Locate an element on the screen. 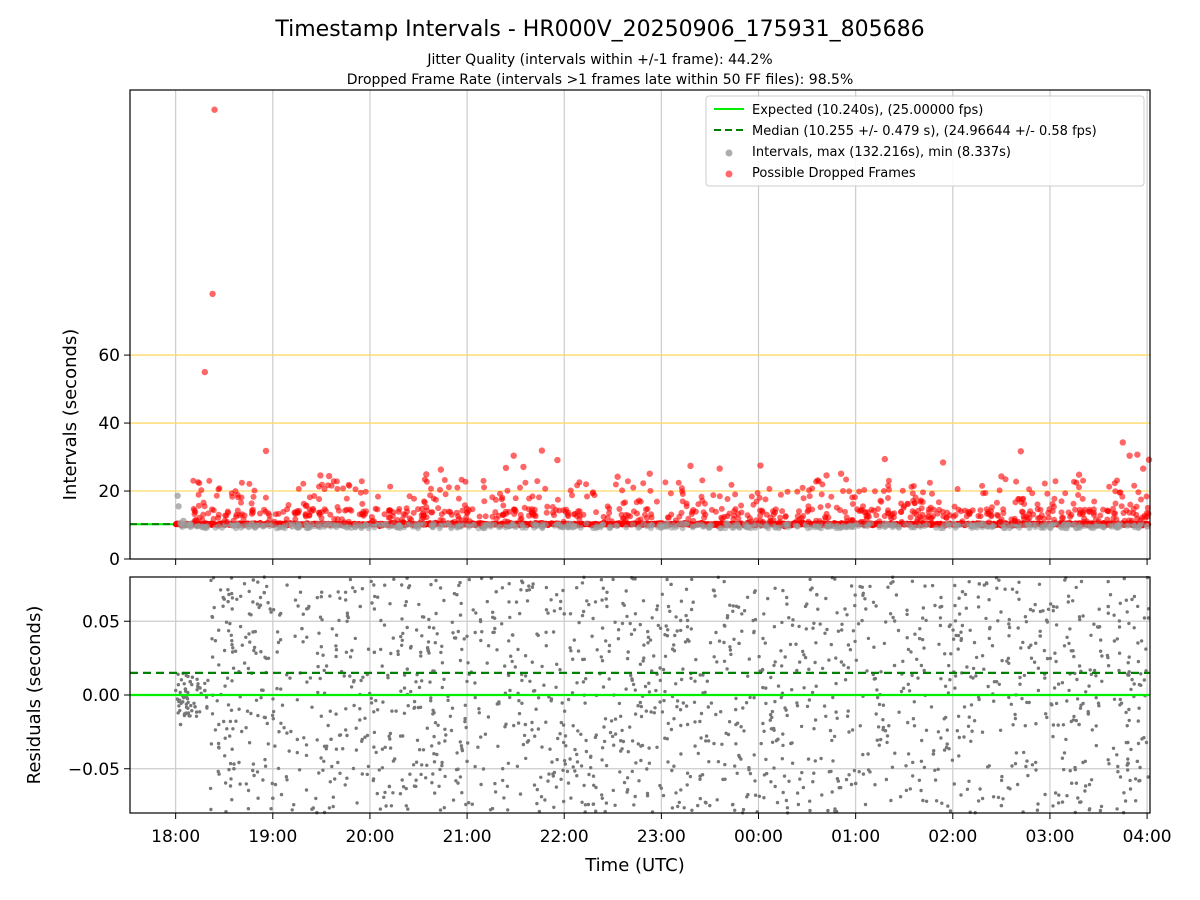  x-tick-label: 18:00 is located at coordinates (175, 837).